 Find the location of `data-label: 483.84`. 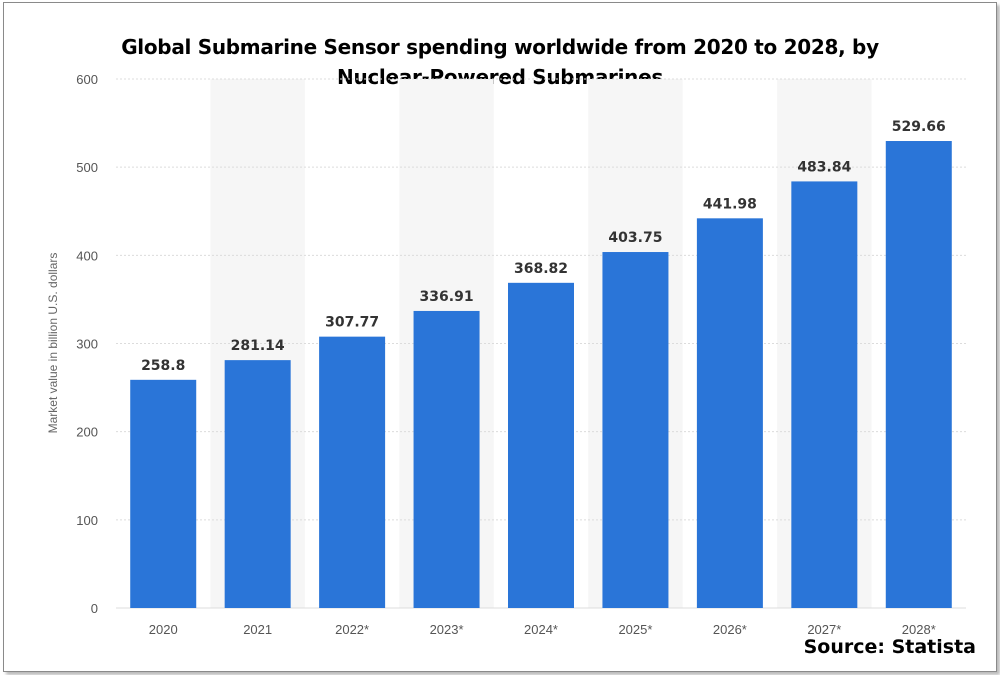

data-label: 483.84 is located at coordinates (824, 167).